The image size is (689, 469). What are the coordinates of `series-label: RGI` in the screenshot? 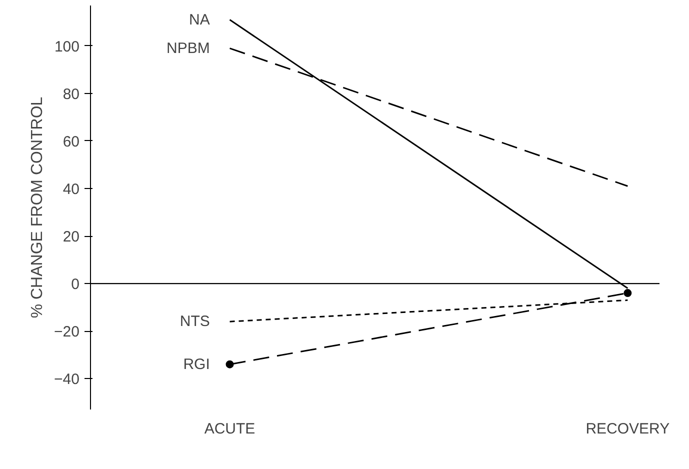 It's located at (196, 364).